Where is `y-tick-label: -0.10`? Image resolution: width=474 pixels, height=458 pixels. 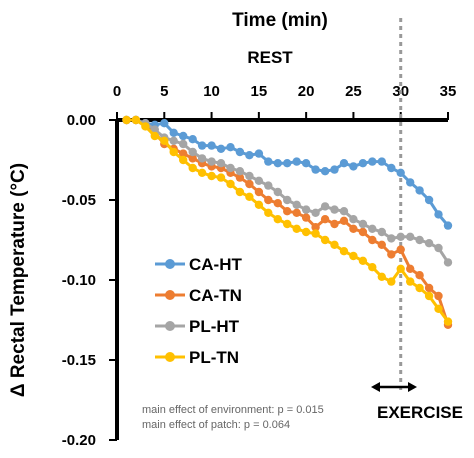
y-tick-label: -0.10 is located at coordinates (79, 280).